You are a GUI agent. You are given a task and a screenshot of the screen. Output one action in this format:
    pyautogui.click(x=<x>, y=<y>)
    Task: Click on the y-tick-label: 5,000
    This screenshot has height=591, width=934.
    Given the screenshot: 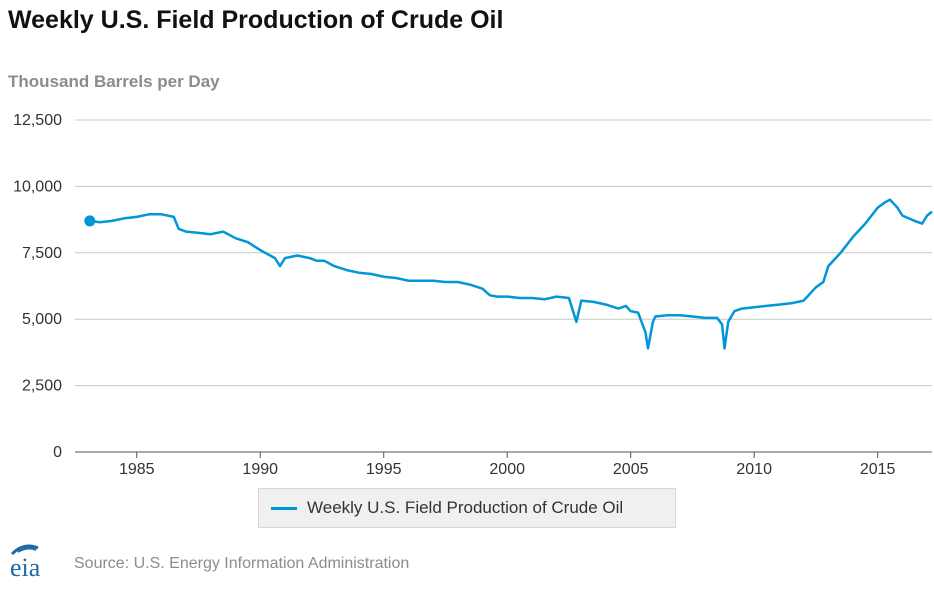 What is the action you would take?
    pyautogui.click(x=42, y=319)
    